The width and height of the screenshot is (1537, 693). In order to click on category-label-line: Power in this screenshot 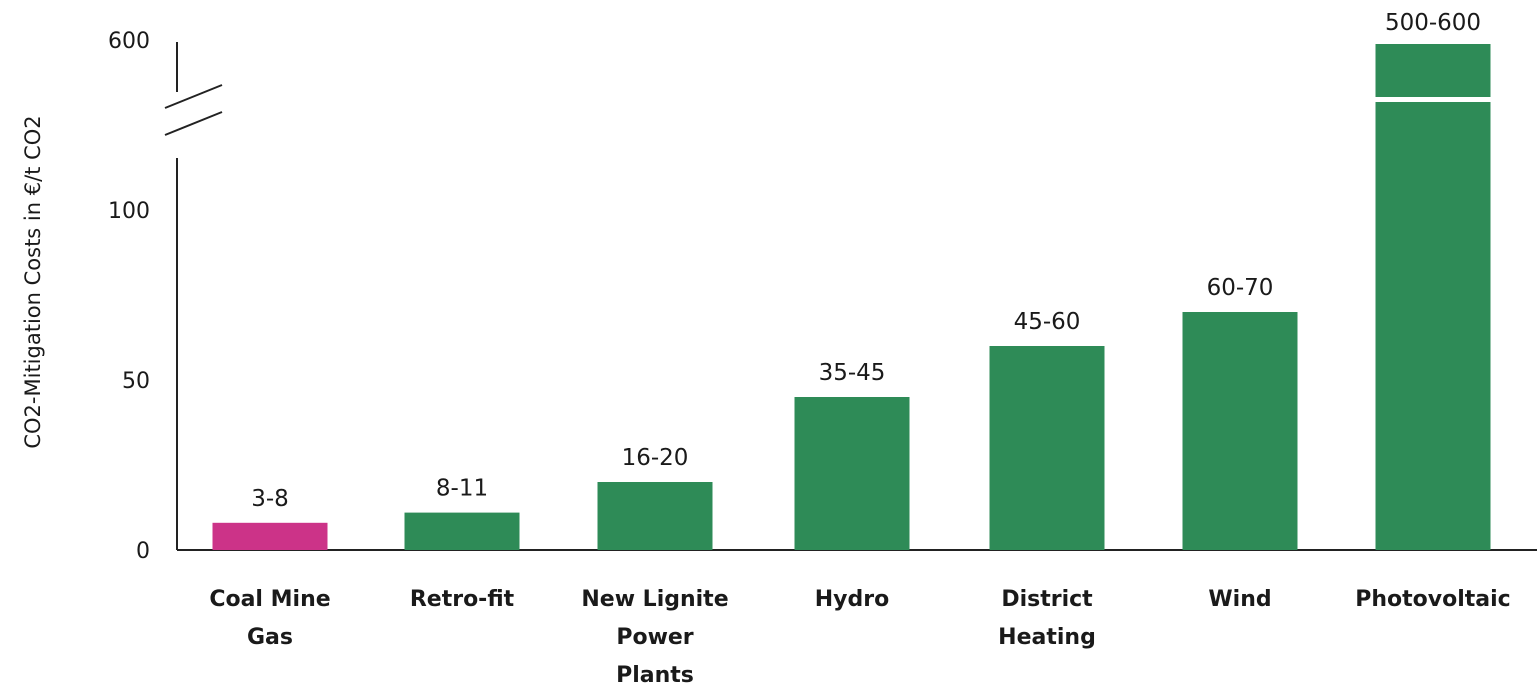, I will do `click(654, 637)`.